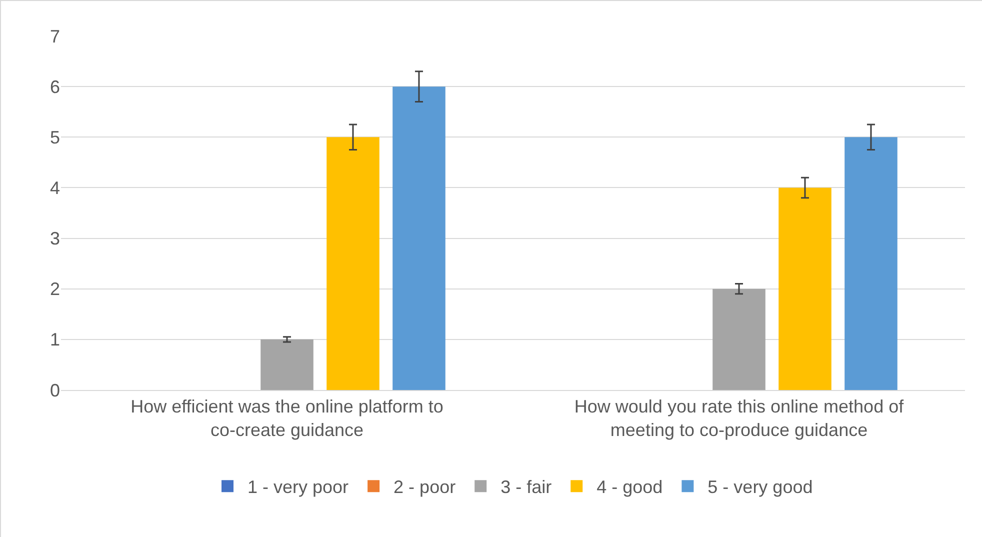 This screenshot has height=537, width=982. I want to click on legend-label: 5 - very good, so click(760, 487).